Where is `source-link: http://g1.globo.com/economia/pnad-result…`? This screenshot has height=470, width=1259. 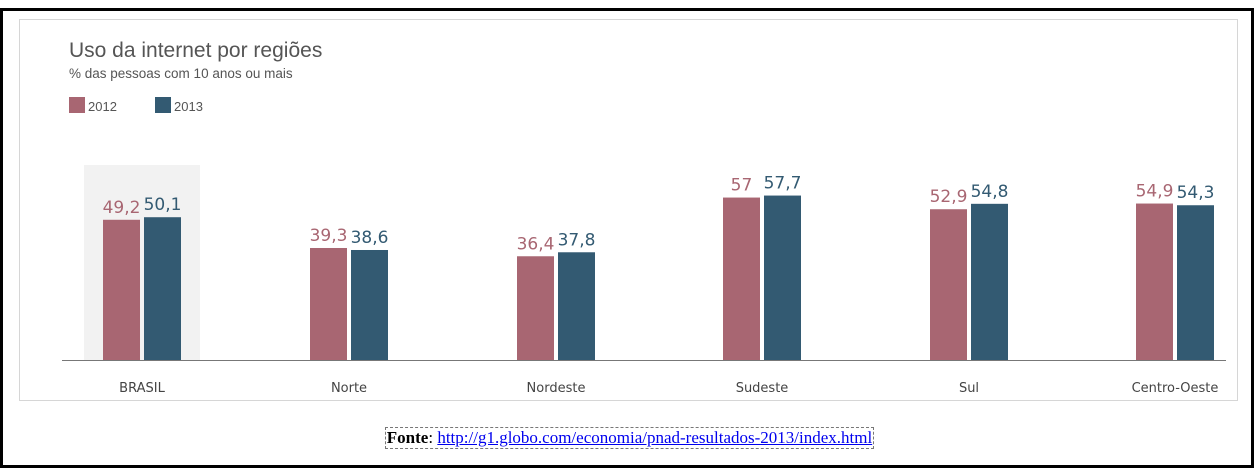
source-link: http://g1.globo.com/economia/pnad-result… is located at coordinates (655, 437).